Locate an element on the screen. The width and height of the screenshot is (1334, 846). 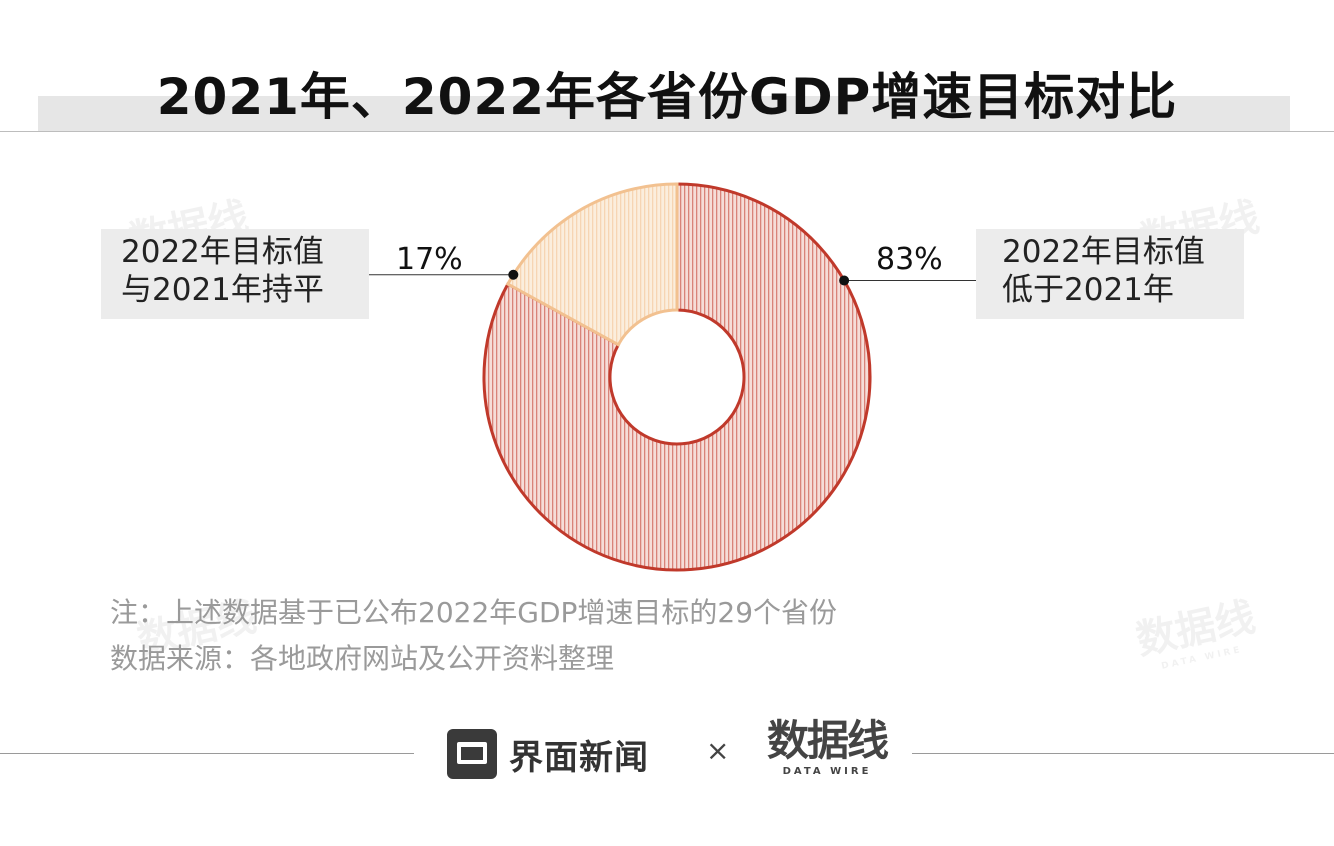
footer-rule-left is located at coordinates (207, 753).